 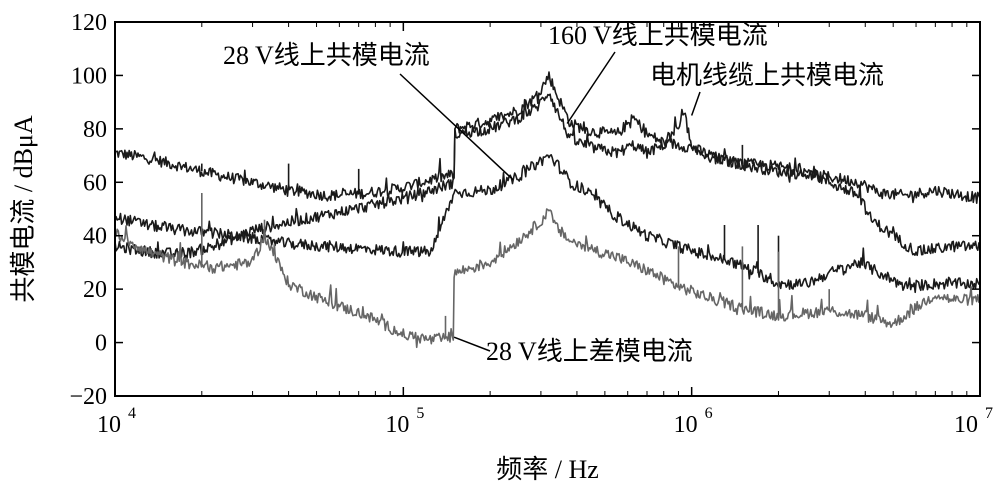 What do you see at coordinates (95, 183) in the screenshot?
I see `y-tick-label: 60` at bounding box center [95, 183].